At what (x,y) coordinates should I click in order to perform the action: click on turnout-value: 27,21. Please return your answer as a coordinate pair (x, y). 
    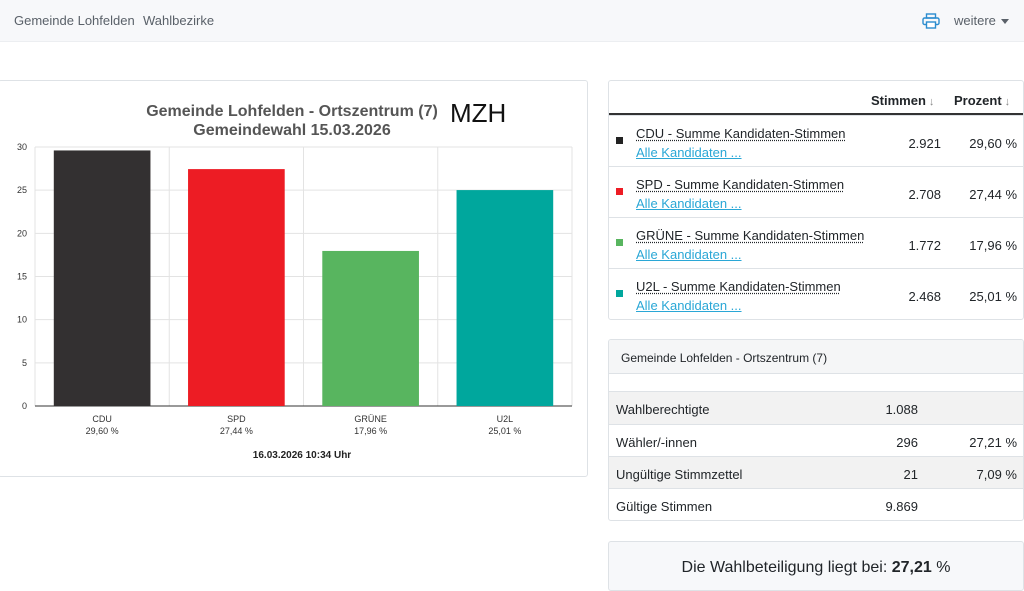
    Looking at the image, I should click on (912, 567).